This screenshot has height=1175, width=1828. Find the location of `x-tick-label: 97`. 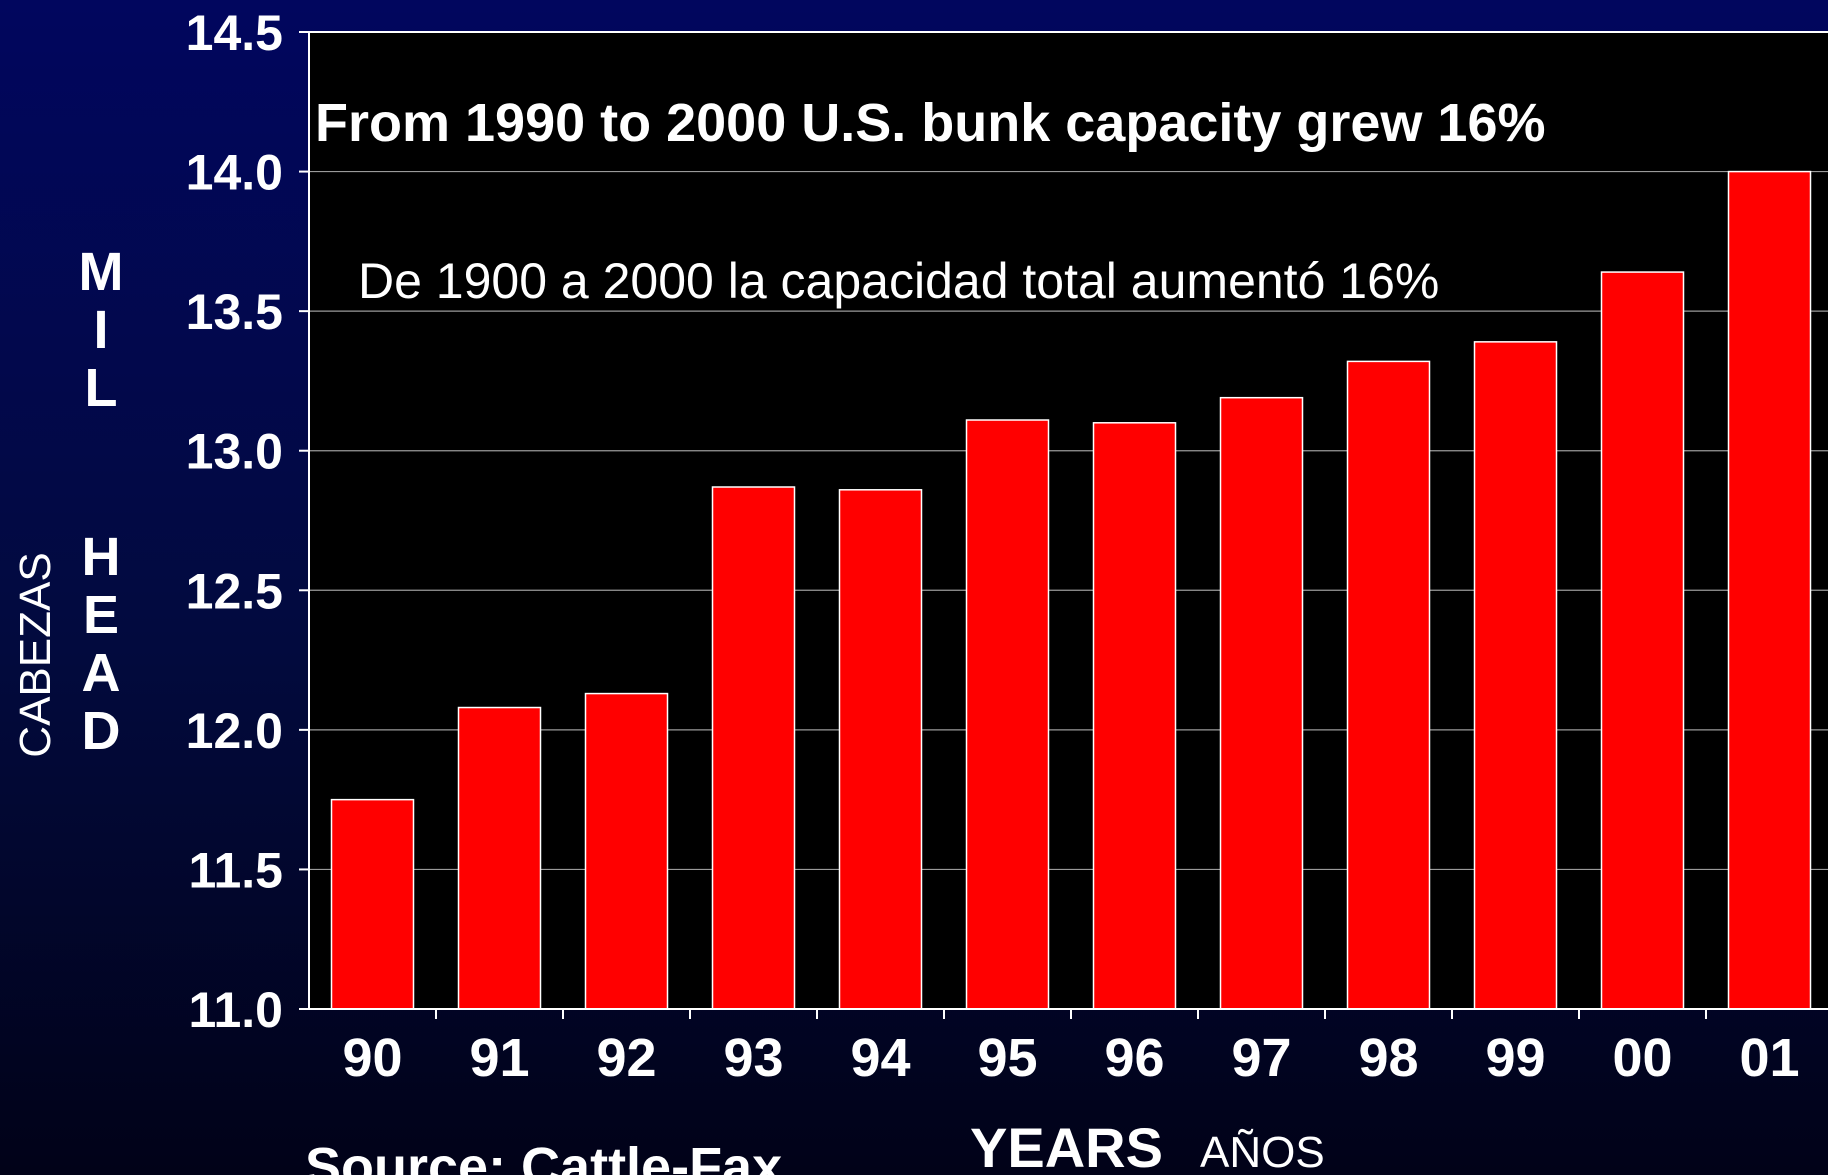

x-tick-label: 97 is located at coordinates (1261, 1058).